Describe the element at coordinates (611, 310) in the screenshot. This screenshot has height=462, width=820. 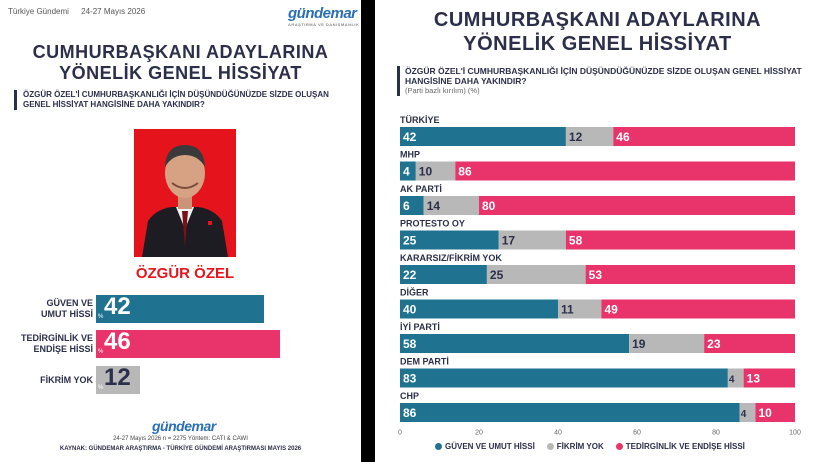
I see `data-label: 49` at that location.